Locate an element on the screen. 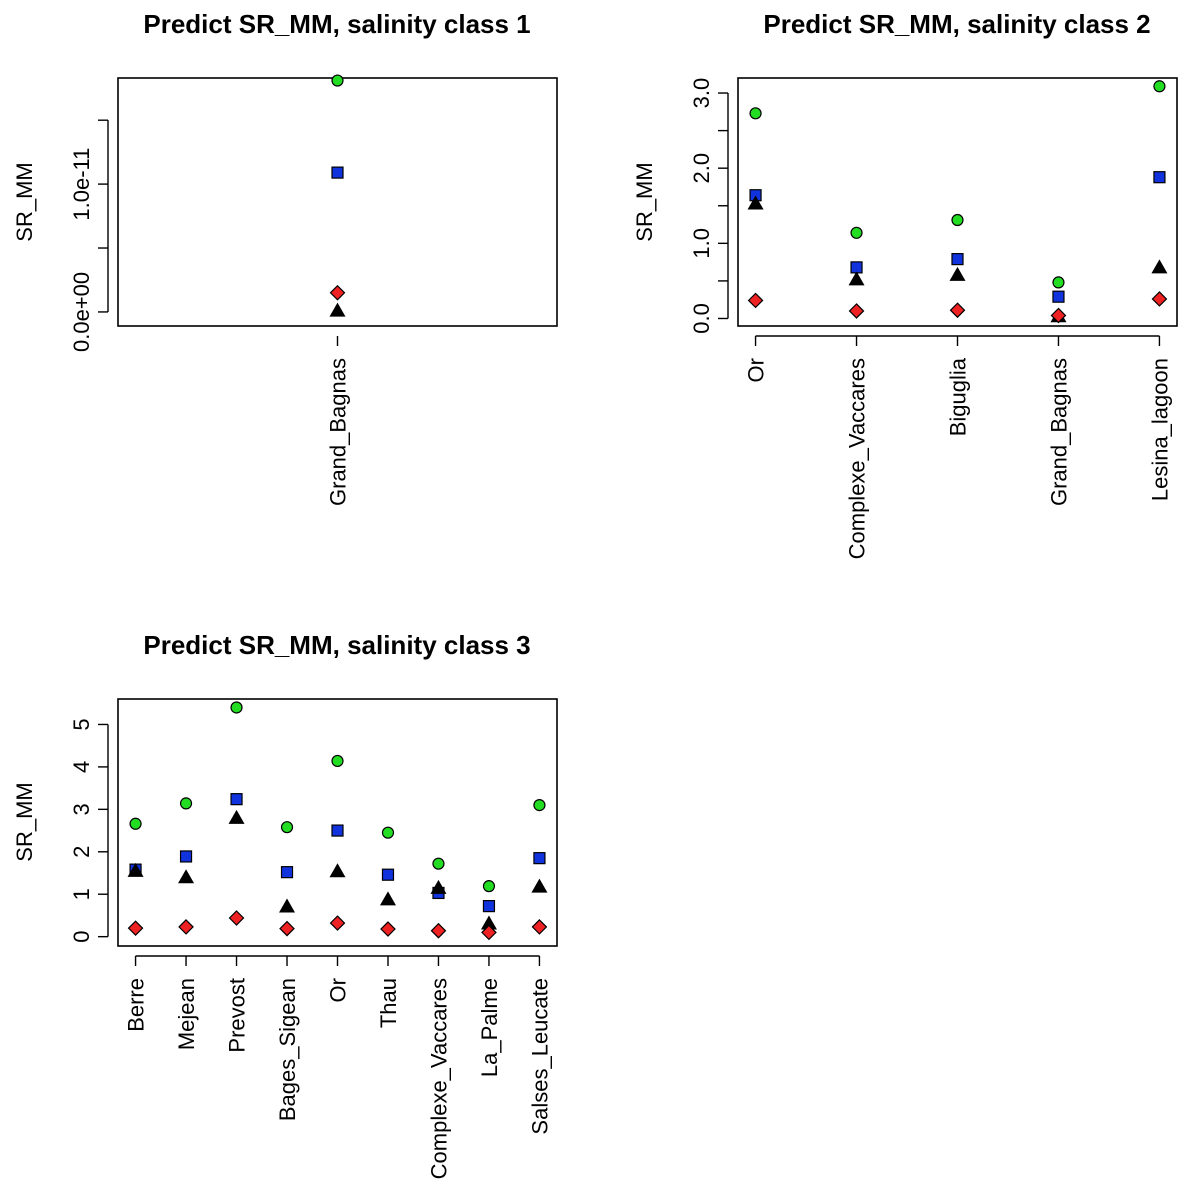  chart-title: Predict SR_MM, salinity class 3 is located at coordinates (336, 645).